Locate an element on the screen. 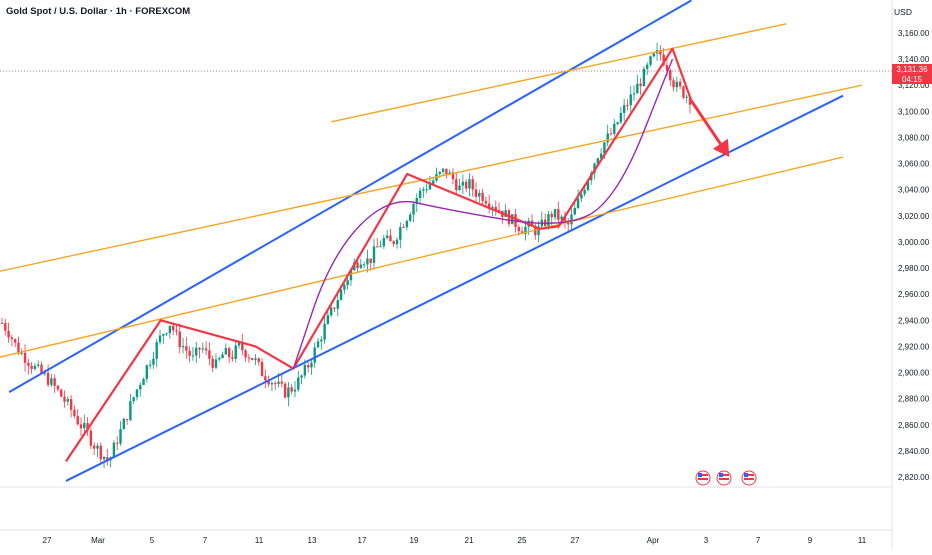 This screenshot has width=932, height=555. parallel-channel-line is located at coordinates (559, 73).